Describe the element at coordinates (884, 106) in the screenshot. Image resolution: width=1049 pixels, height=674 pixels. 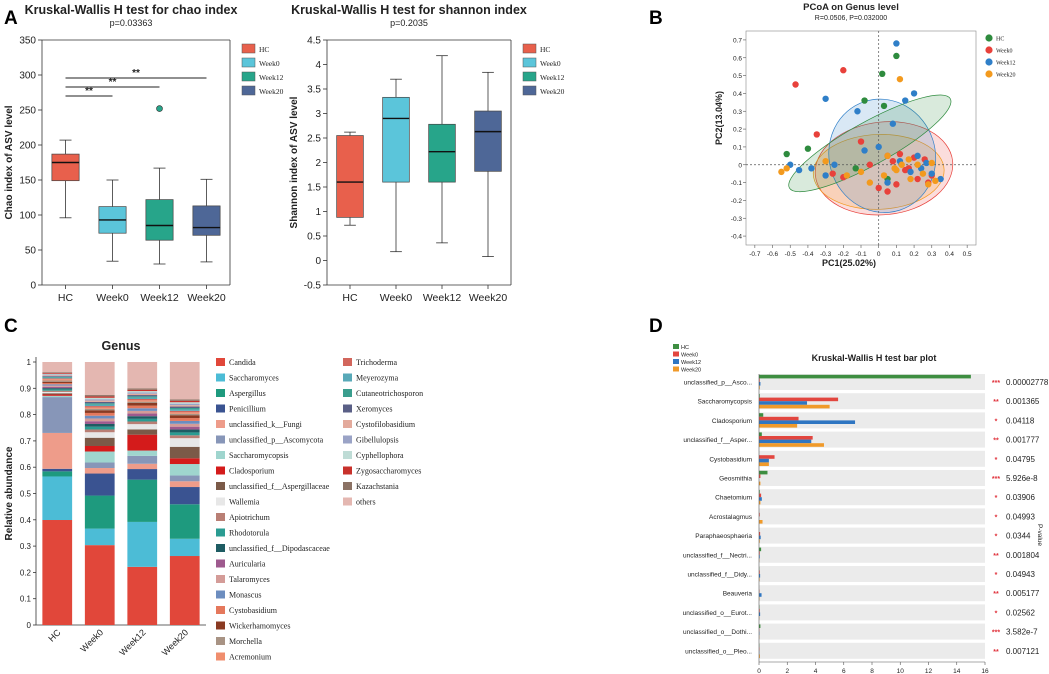
I see `point-HC` at that location.